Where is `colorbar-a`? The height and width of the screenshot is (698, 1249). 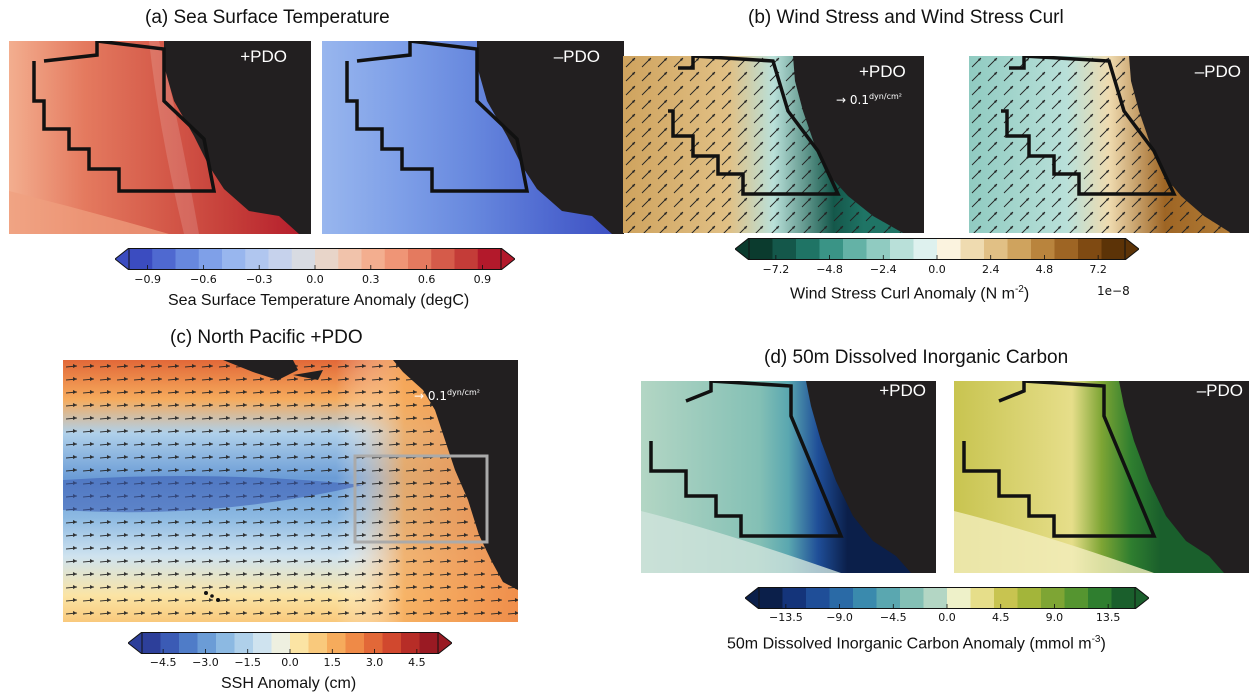
colorbar-a is located at coordinates (315, 259).